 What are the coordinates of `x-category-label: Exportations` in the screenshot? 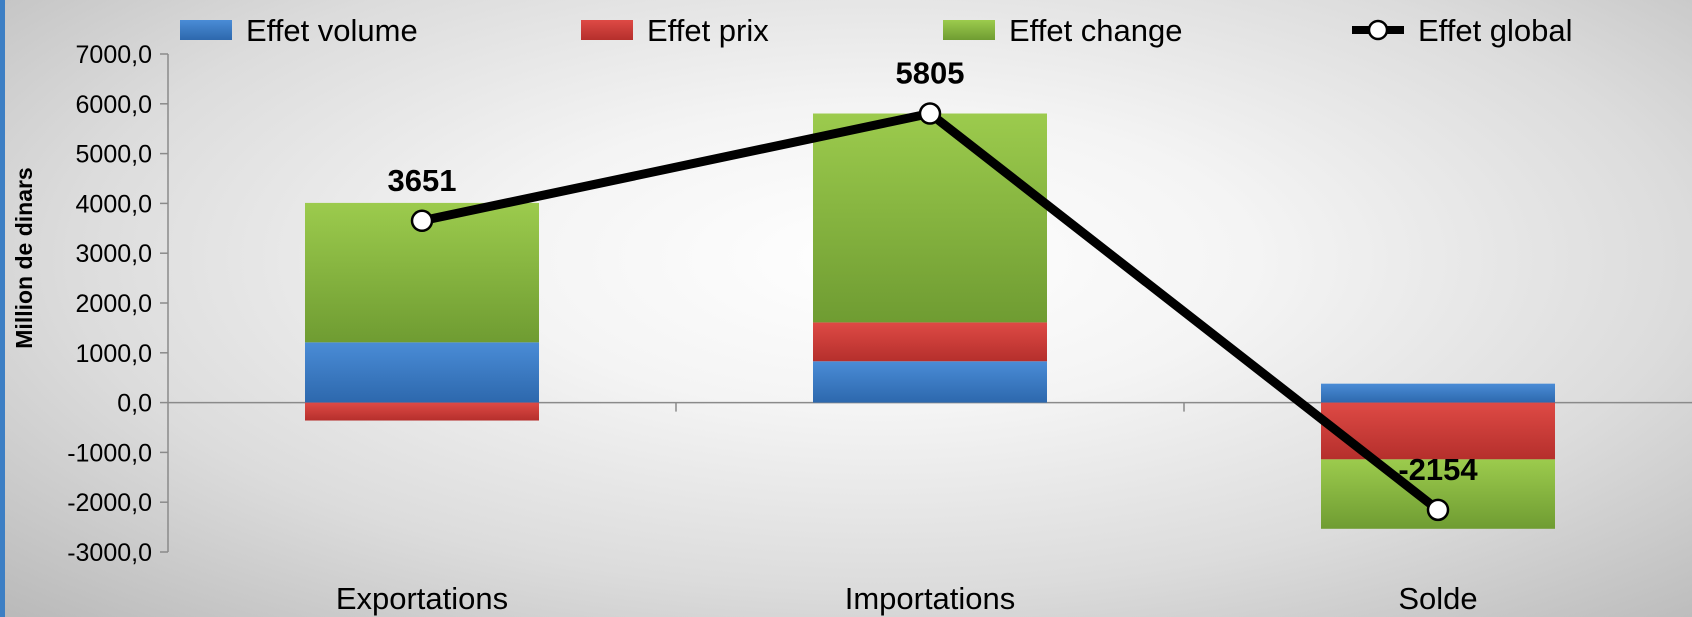 It's located at (422, 598).